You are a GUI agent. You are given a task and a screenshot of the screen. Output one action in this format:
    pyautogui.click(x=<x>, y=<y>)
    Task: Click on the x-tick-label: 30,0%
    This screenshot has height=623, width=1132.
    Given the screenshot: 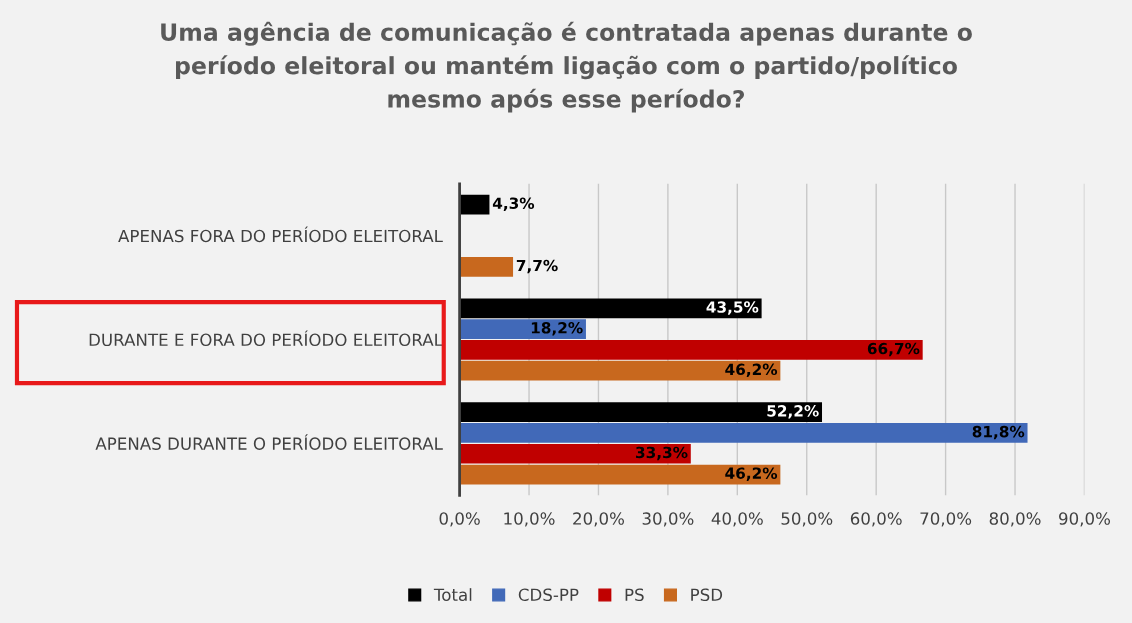 What is the action you would take?
    pyautogui.click(x=668, y=519)
    